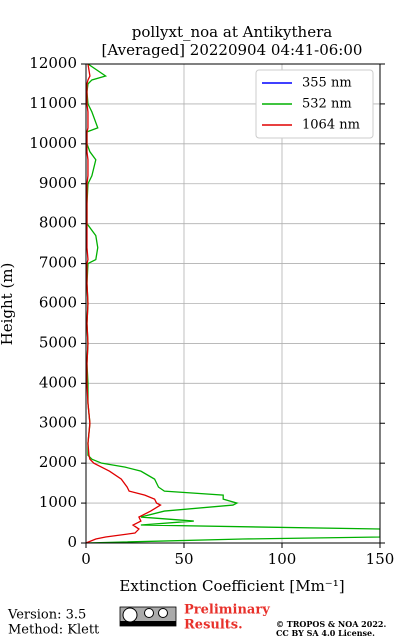 This screenshot has height=640, width=400. I want to click on legend-box, so click(314, 104).